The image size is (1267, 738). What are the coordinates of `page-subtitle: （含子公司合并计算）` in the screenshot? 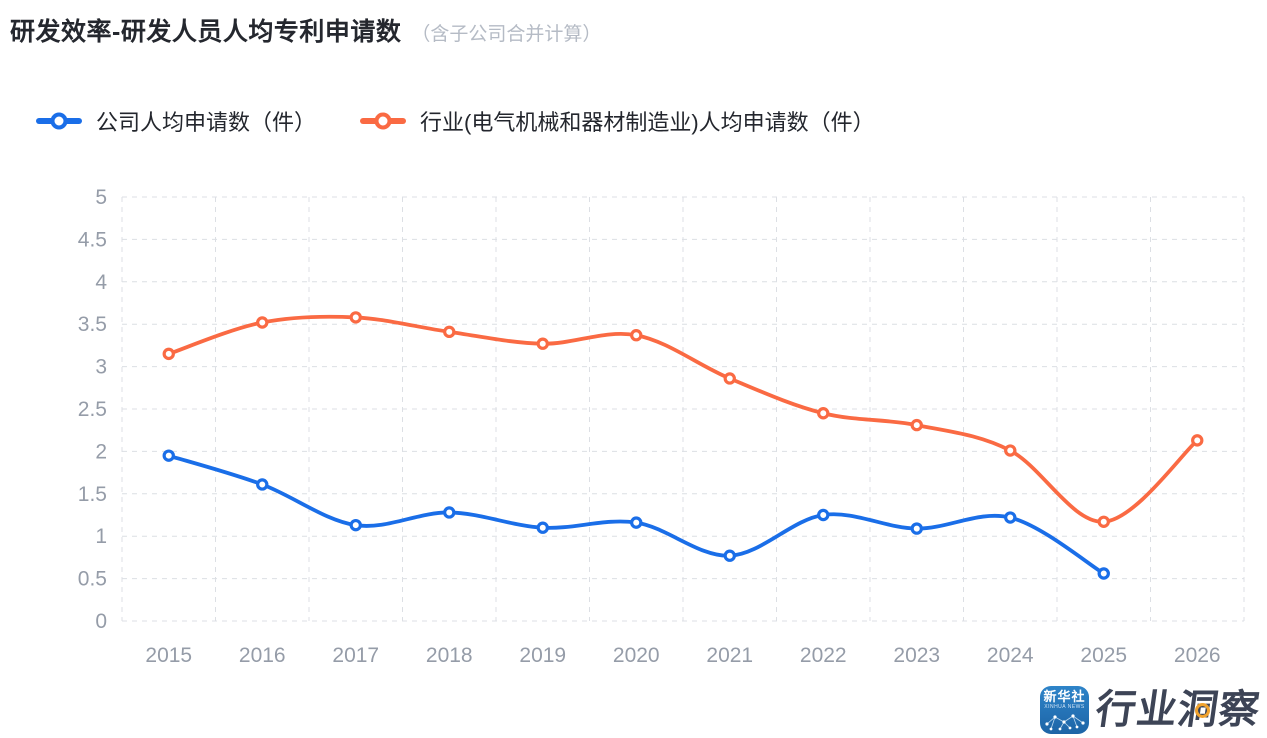 It's located at (506, 34).